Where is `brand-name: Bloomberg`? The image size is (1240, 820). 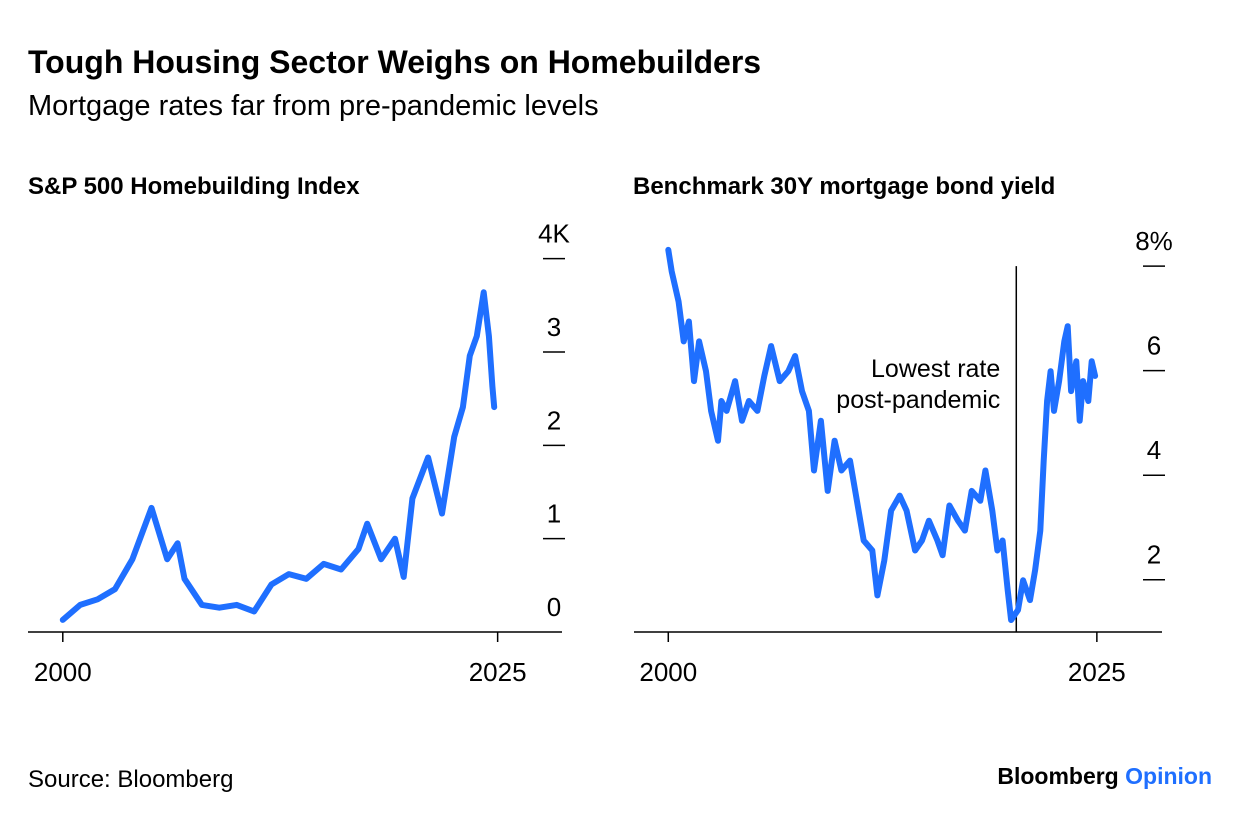
brand-name: Bloomberg is located at coordinates (1057, 776).